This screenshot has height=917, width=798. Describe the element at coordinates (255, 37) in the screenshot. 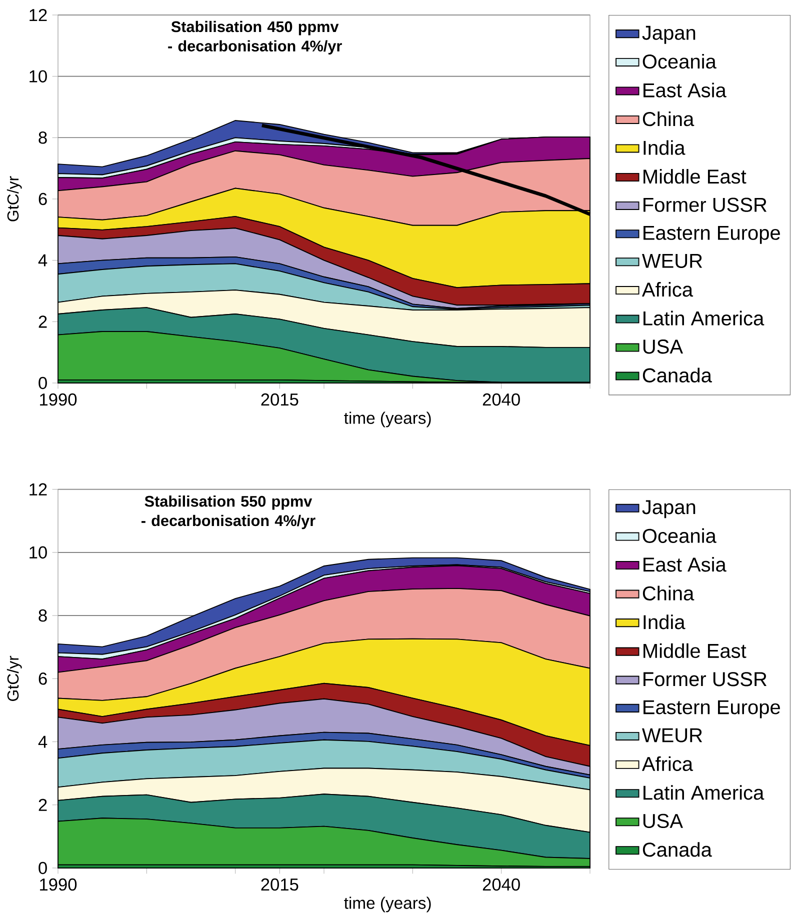

I see `text: Stabilisation 450 ppmv - decarbonisation 4%/yr` at that location.